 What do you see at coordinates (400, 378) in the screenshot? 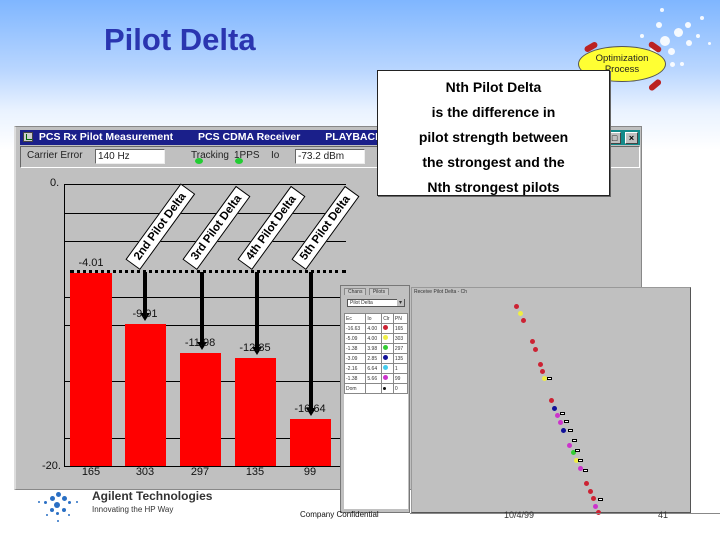
I see `cell: 99` at bounding box center [400, 378].